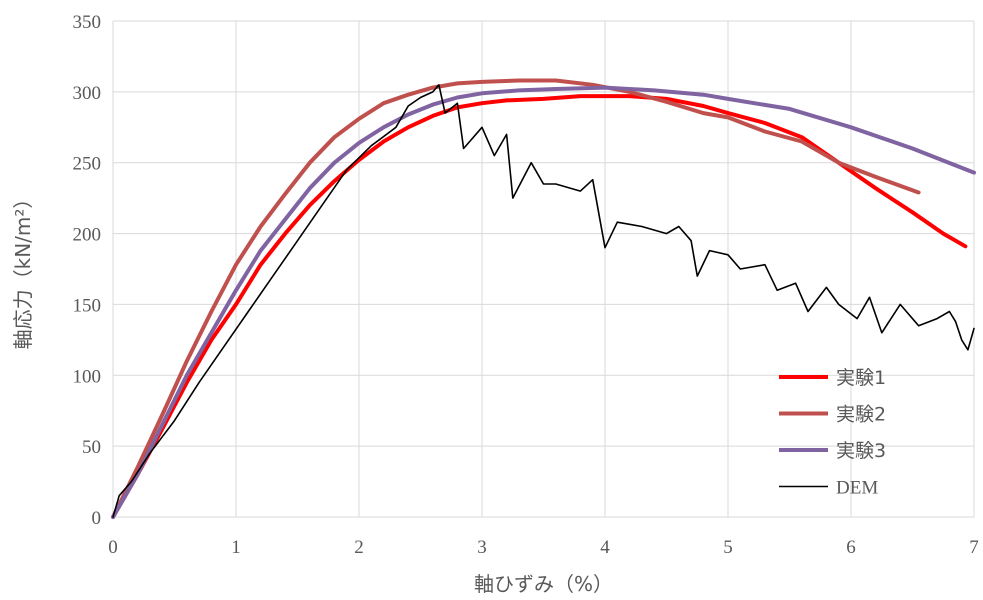 The image size is (983, 600). I want to click on x-tick-label: 2, so click(359, 547).